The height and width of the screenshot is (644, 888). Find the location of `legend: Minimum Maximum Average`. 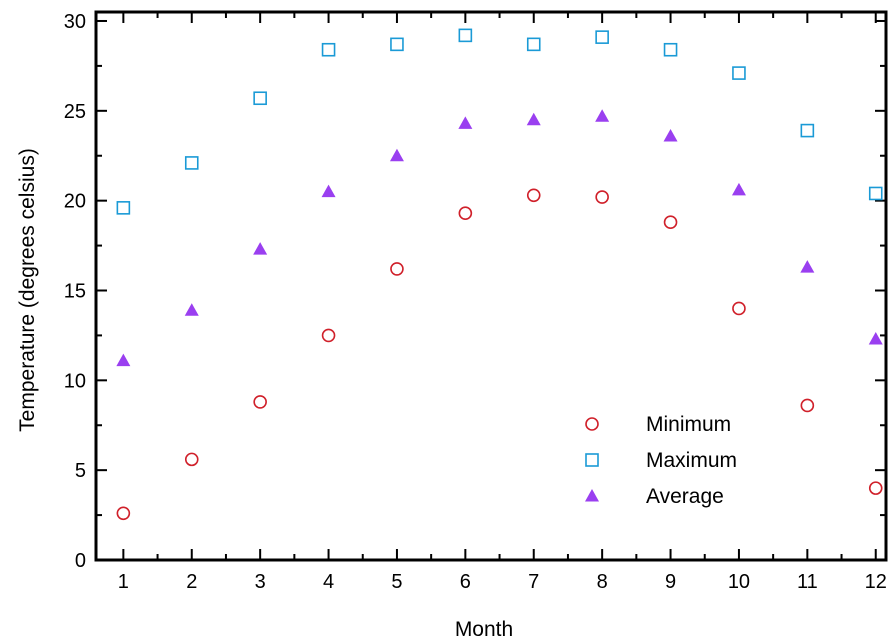

legend: Minimum Maximum Average is located at coordinates (661, 460).